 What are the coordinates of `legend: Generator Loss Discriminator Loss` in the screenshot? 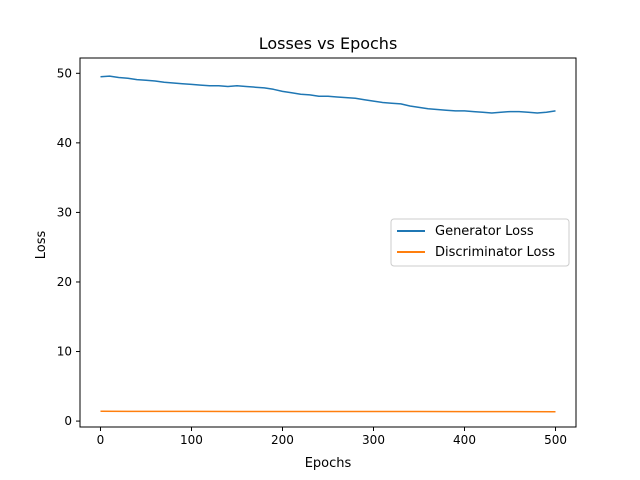 It's located at (480, 242).